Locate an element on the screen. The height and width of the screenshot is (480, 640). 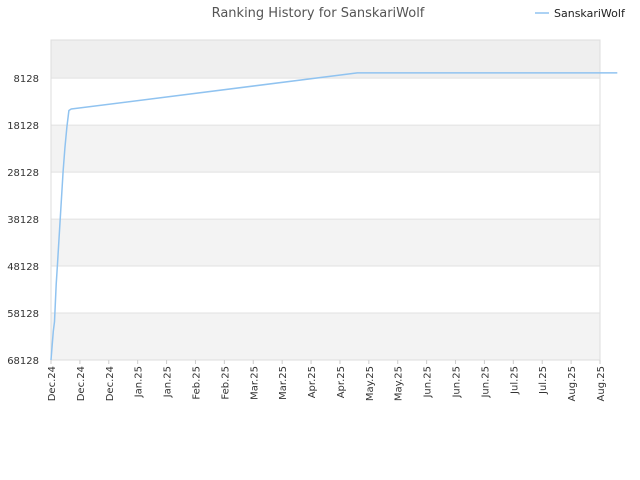
y-tick-label: 8128 is located at coordinates (26, 79).